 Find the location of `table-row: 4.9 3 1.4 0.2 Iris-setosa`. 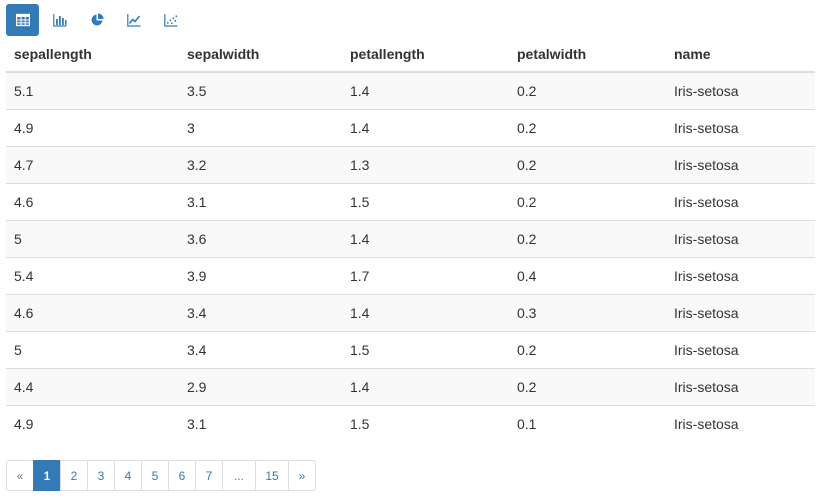

table-row: 4.9 3 1.4 0.2 Iris-setosa is located at coordinates (410, 127).